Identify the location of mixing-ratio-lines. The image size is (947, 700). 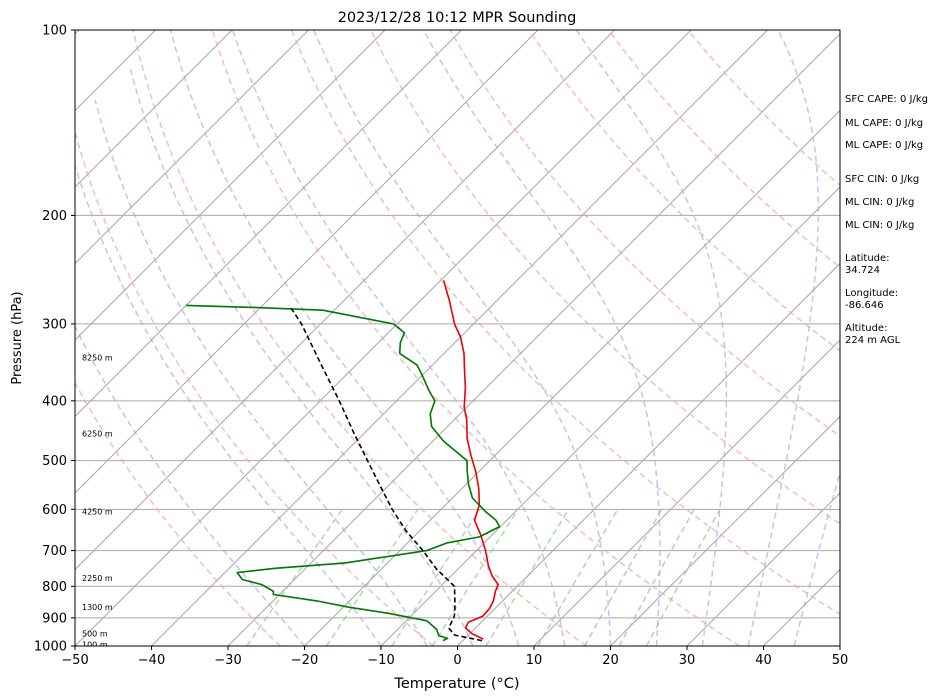
(483, 577).